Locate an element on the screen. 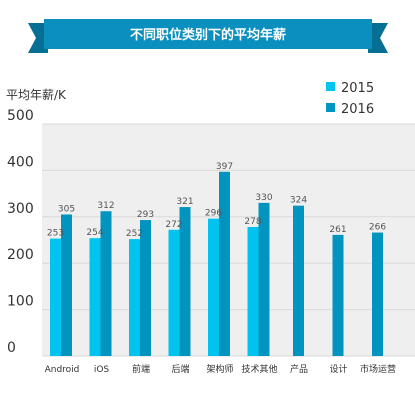 The image size is (415, 408). x-tick-label: 市场运营 is located at coordinates (378, 369).